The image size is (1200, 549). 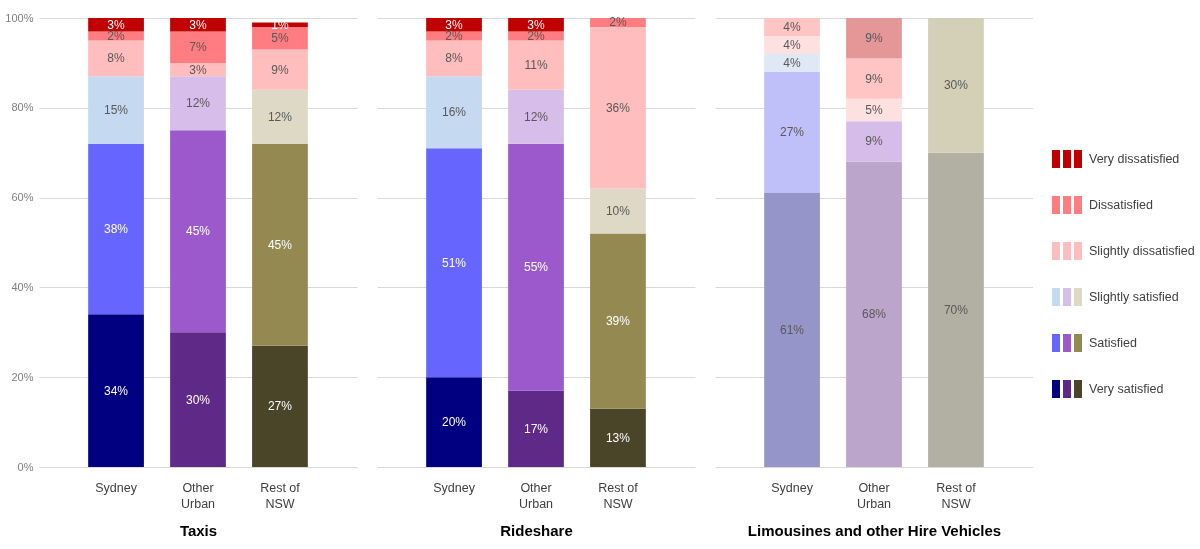 I want to click on legend-label: Very satisfied, so click(x=1126, y=389).